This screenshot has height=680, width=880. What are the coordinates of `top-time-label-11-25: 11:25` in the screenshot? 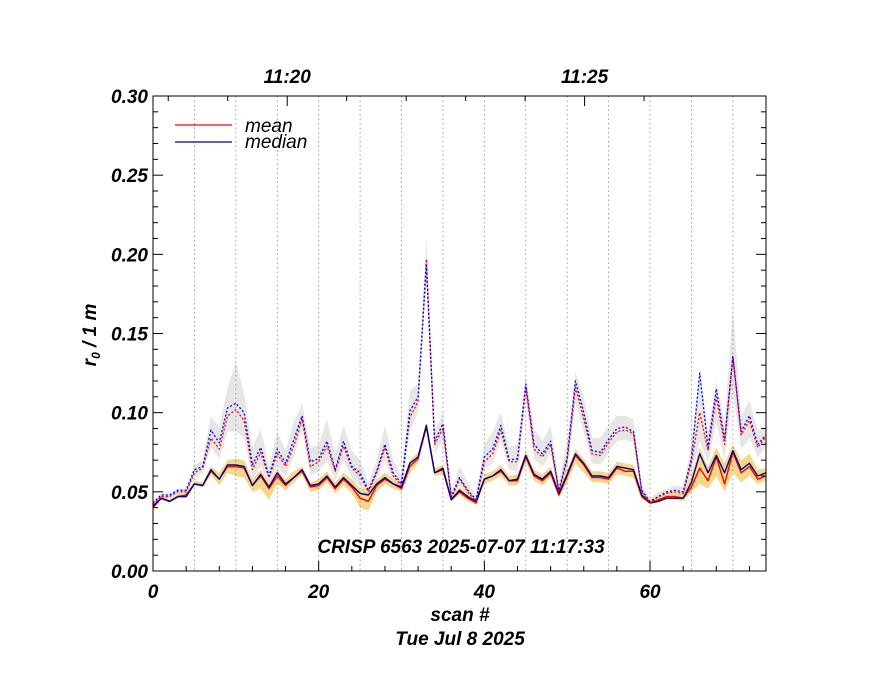 It's located at (585, 77).